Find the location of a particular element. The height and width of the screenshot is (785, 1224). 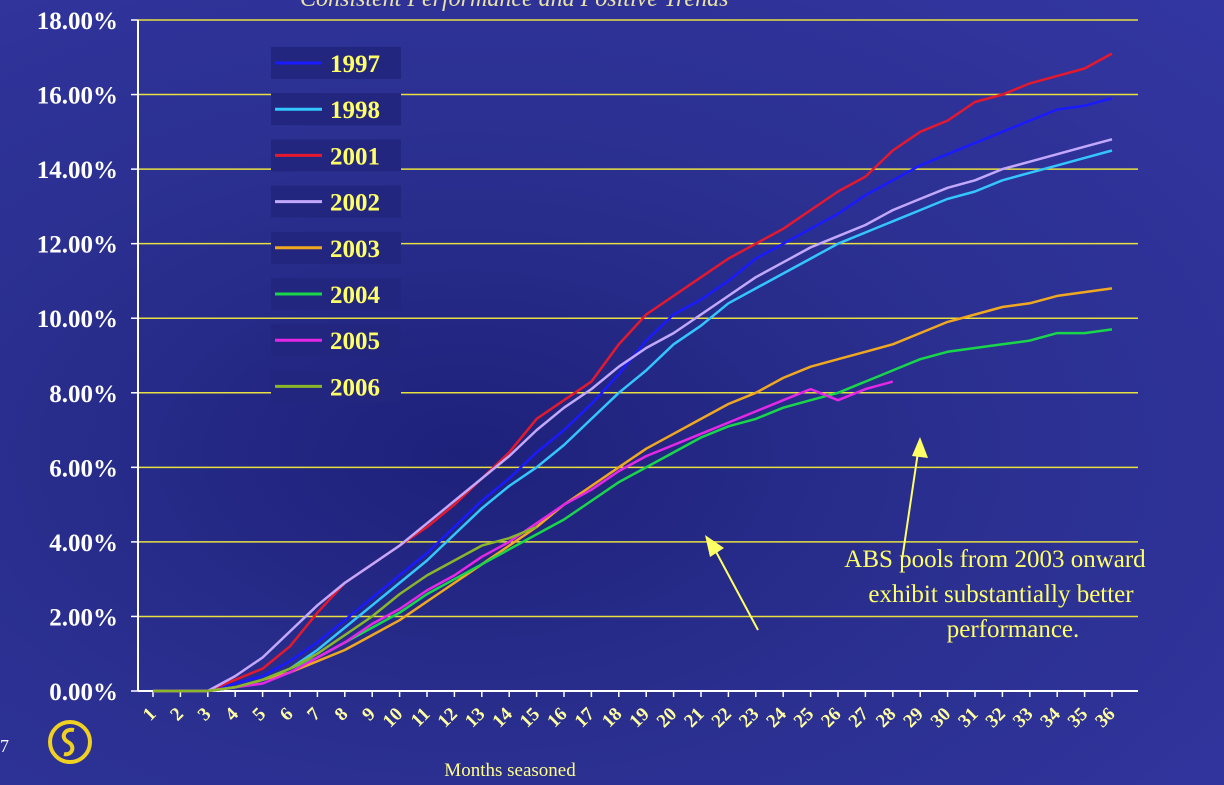

x-tick-label: 32 is located at coordinates (996, 718).